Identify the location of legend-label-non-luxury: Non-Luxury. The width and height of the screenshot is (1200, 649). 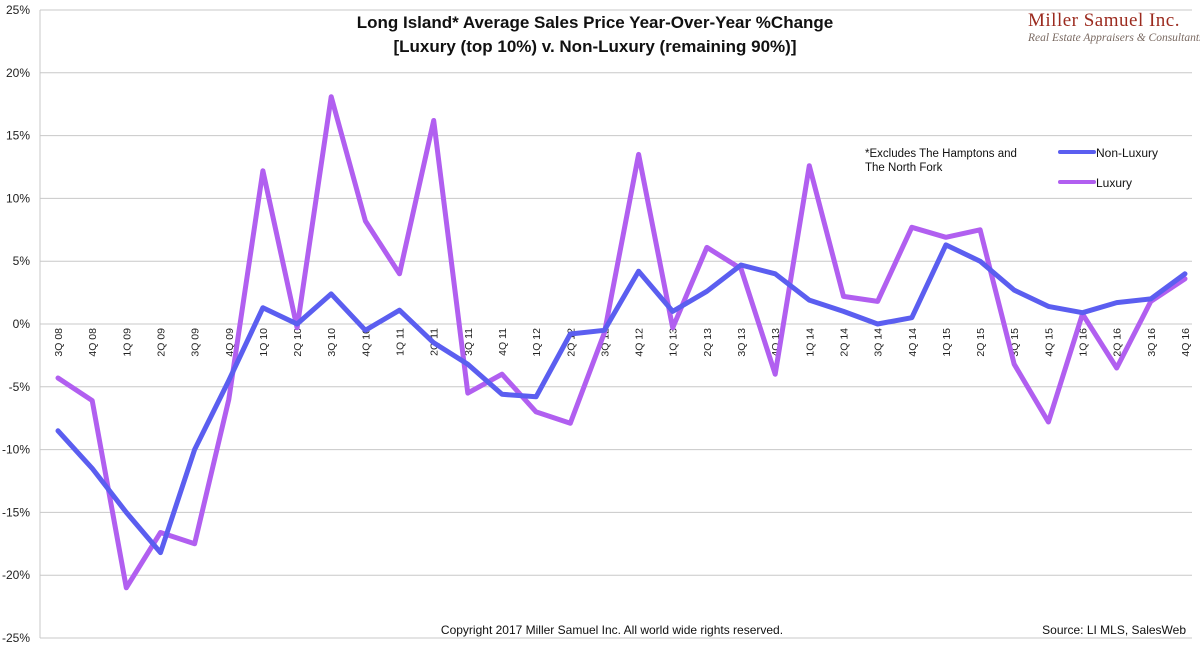
(1127, 153).